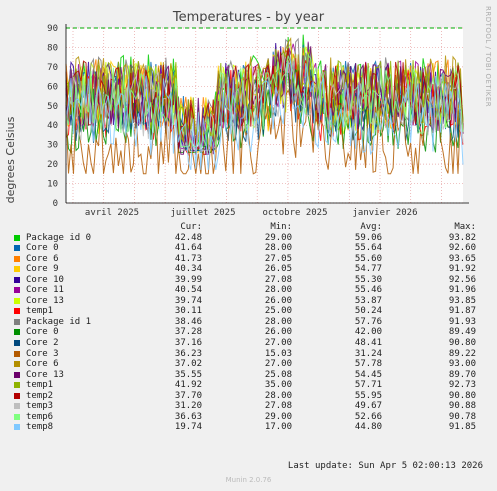  What do you see at coordinates (462, 321) in the screenshot?
I see `legend-max-value: 91.93` at bounding box center [462, 321].